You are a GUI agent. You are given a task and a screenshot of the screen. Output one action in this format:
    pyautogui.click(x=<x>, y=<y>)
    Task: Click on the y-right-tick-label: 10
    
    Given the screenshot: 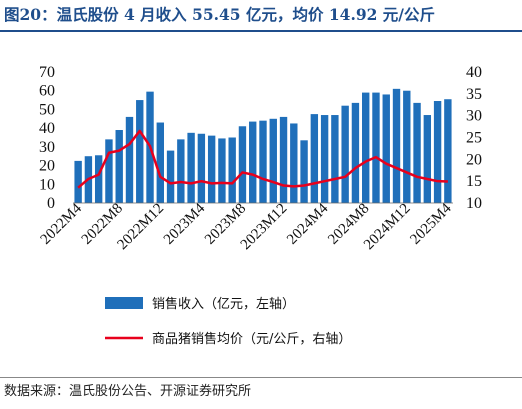 What is the action you would take?
    pyautogui.click(x=474, y=203)
    